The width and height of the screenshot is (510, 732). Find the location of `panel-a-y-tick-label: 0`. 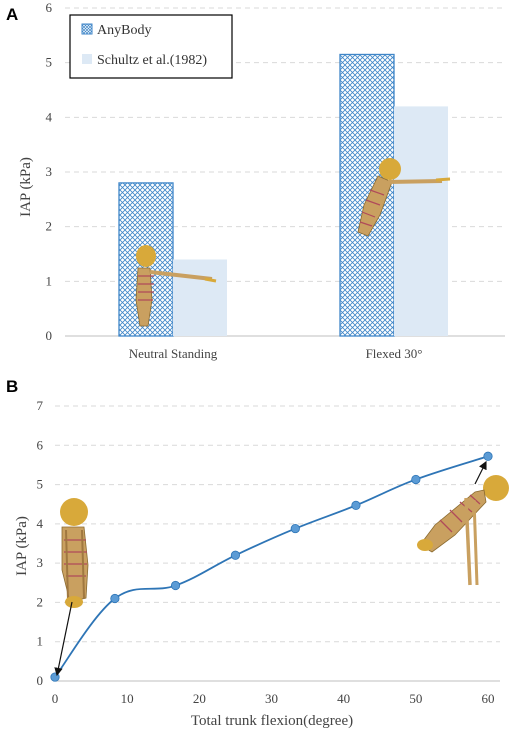

panel-a-y-tick-label: 0 is located at coordinates (49, 335).